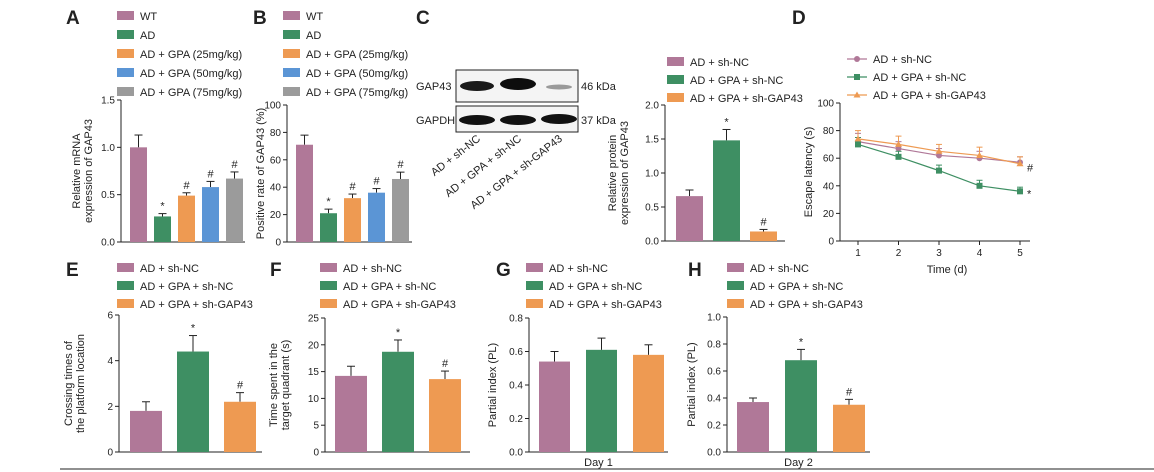  Describe the element at coordinates (276, 270) in the screenshot. I see `panel-letter-f: F` at that location.